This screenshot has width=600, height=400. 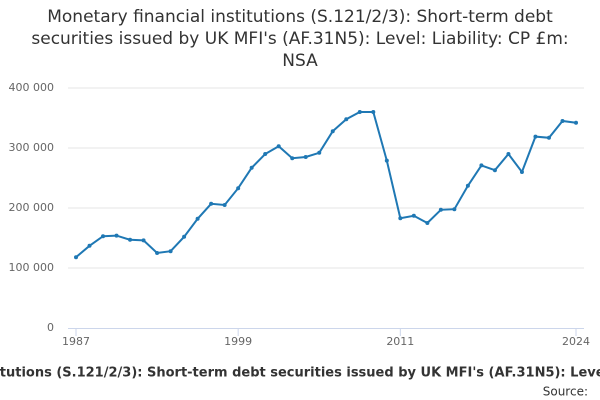 I want to click on x-tick-label: 2011, so click(x=400, y=341).